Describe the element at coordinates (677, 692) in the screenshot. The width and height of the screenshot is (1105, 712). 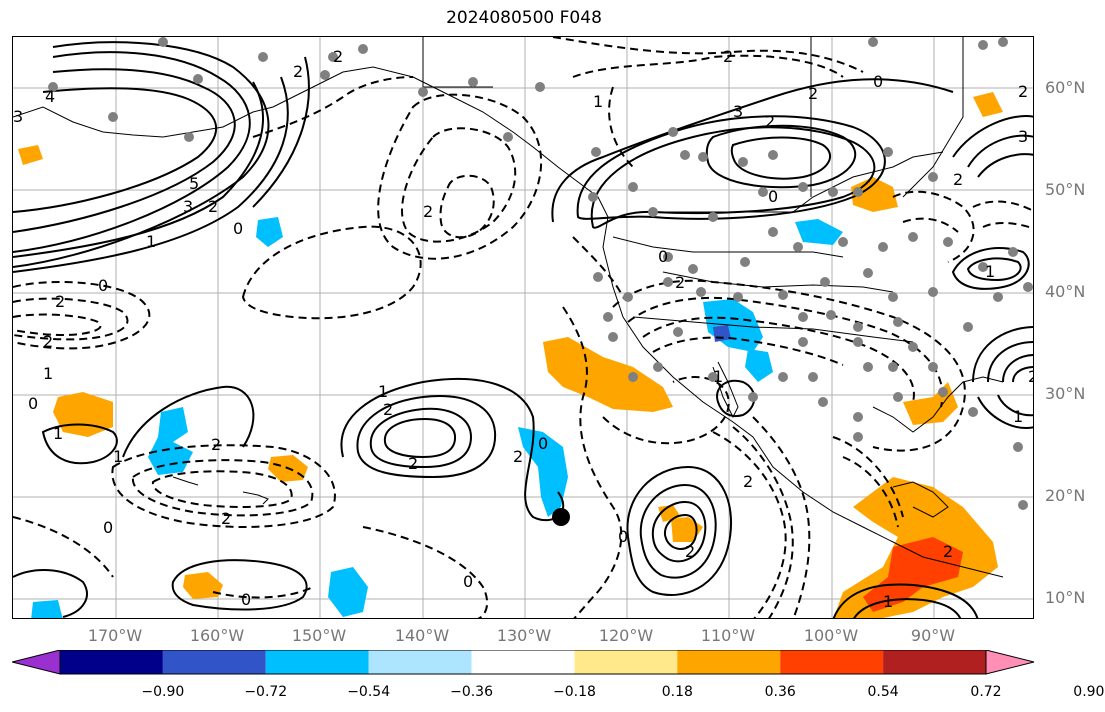
I see `colorbar-tick-label: 0.18` at that location.